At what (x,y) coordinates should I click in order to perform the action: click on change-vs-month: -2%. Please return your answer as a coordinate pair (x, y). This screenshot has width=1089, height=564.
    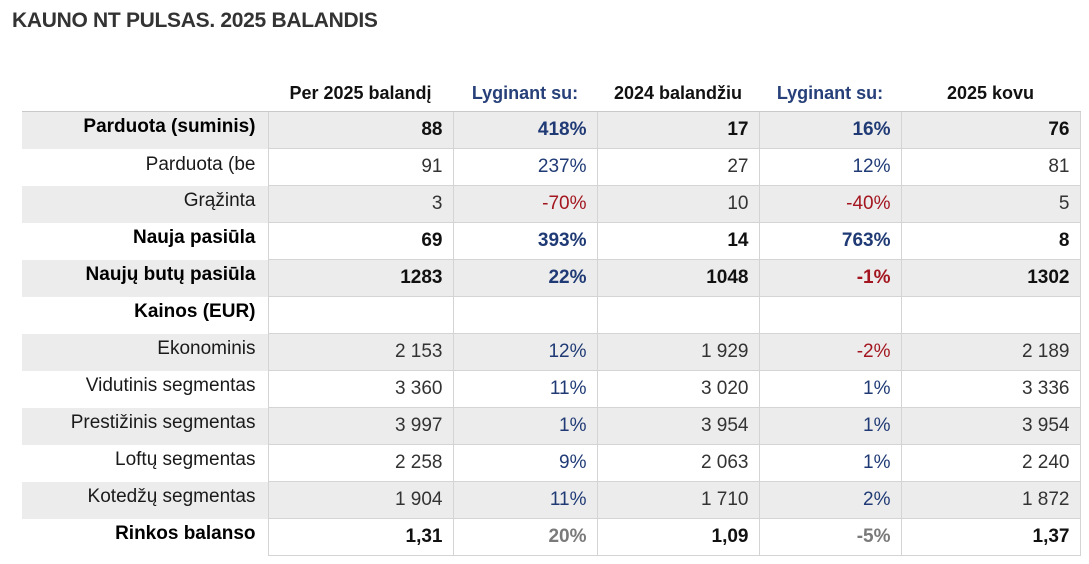
    Looking at the image, I should click on (830, 352).